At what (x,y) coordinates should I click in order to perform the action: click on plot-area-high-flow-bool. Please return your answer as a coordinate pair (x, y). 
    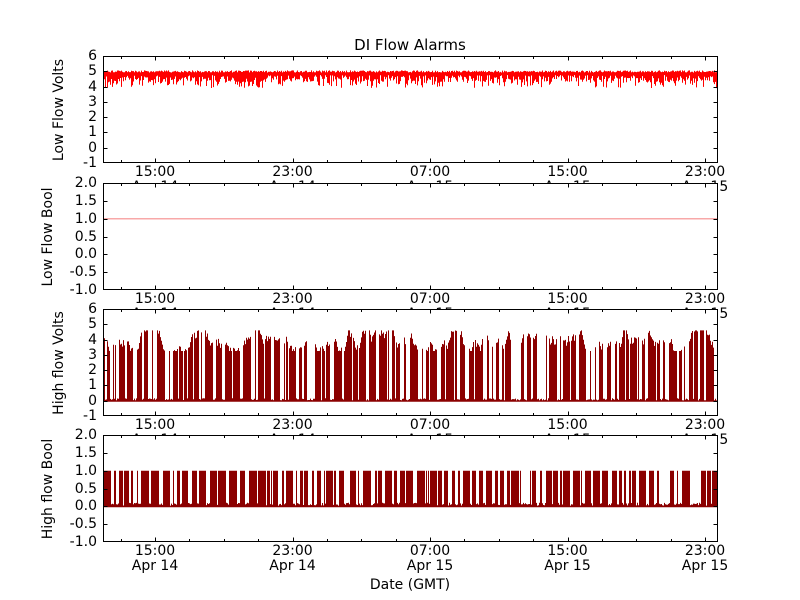
    Looking at the image, I should click on (410, 488).